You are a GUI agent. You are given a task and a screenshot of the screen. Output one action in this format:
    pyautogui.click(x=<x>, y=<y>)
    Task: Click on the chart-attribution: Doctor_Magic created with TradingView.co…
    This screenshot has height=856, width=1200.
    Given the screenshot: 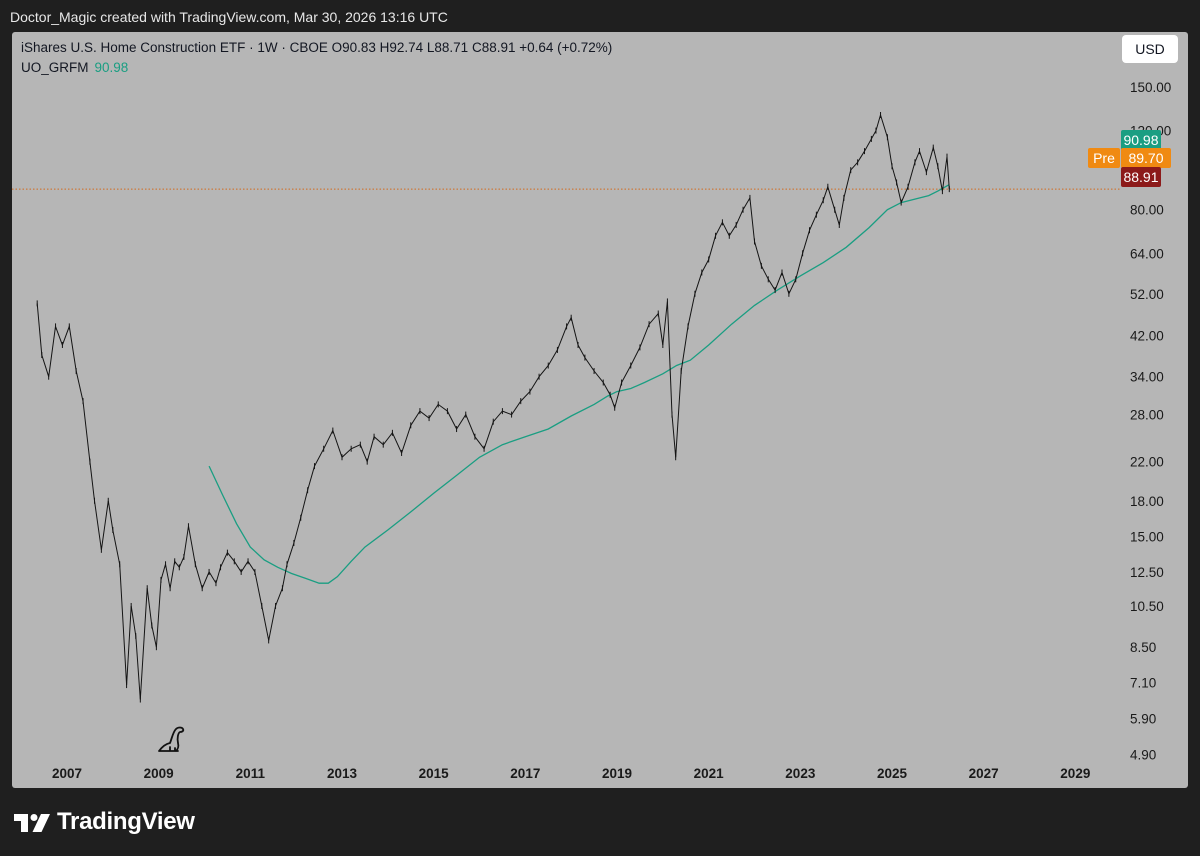 What is the action you would take?
    pyautogui.click(x=229, y=17)
    